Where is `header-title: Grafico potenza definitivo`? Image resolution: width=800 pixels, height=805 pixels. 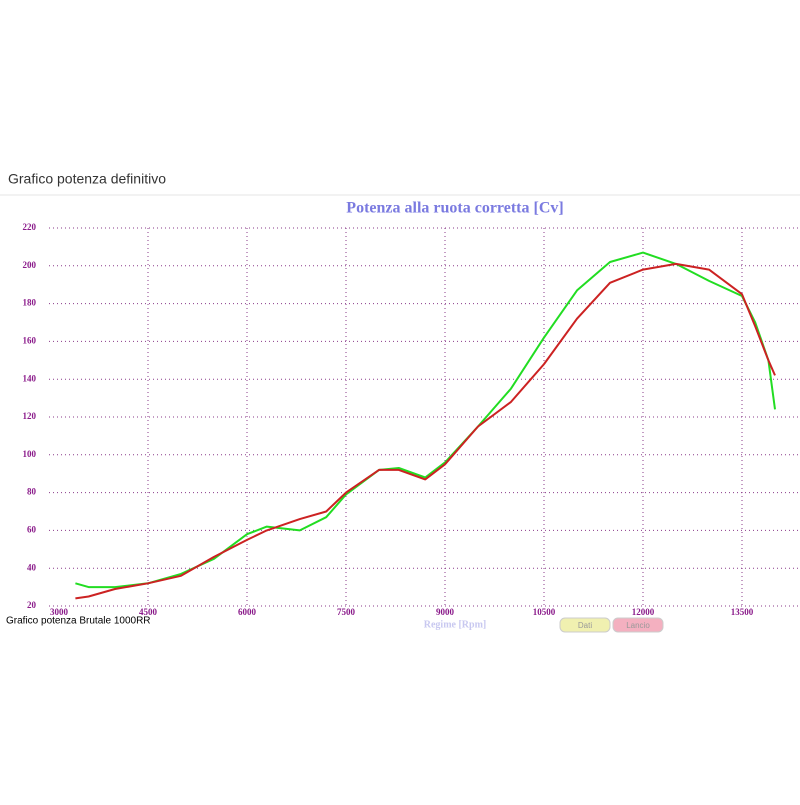 header-title: Grafico potenza definitivo is located at coordinates (87, 179).